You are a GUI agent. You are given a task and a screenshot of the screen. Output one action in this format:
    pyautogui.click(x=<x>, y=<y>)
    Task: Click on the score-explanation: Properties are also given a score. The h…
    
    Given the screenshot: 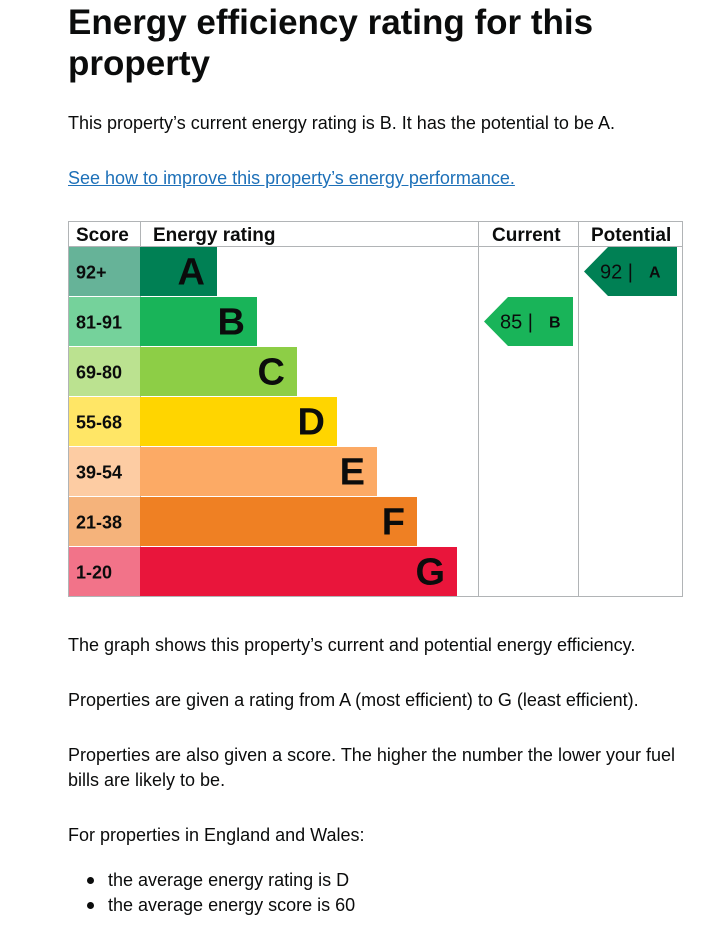 What is the action you would take?
    pyautogui.click(x=371, y=767)
    